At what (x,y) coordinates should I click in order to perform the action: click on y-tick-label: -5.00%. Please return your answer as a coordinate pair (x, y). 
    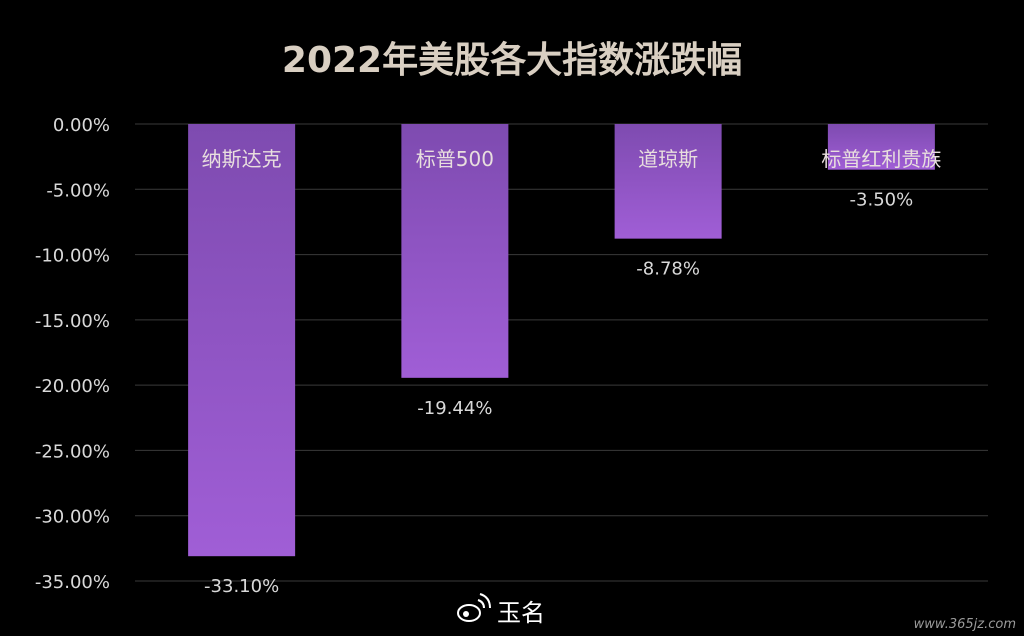
    Looking at the image, I should click on (78, 190).